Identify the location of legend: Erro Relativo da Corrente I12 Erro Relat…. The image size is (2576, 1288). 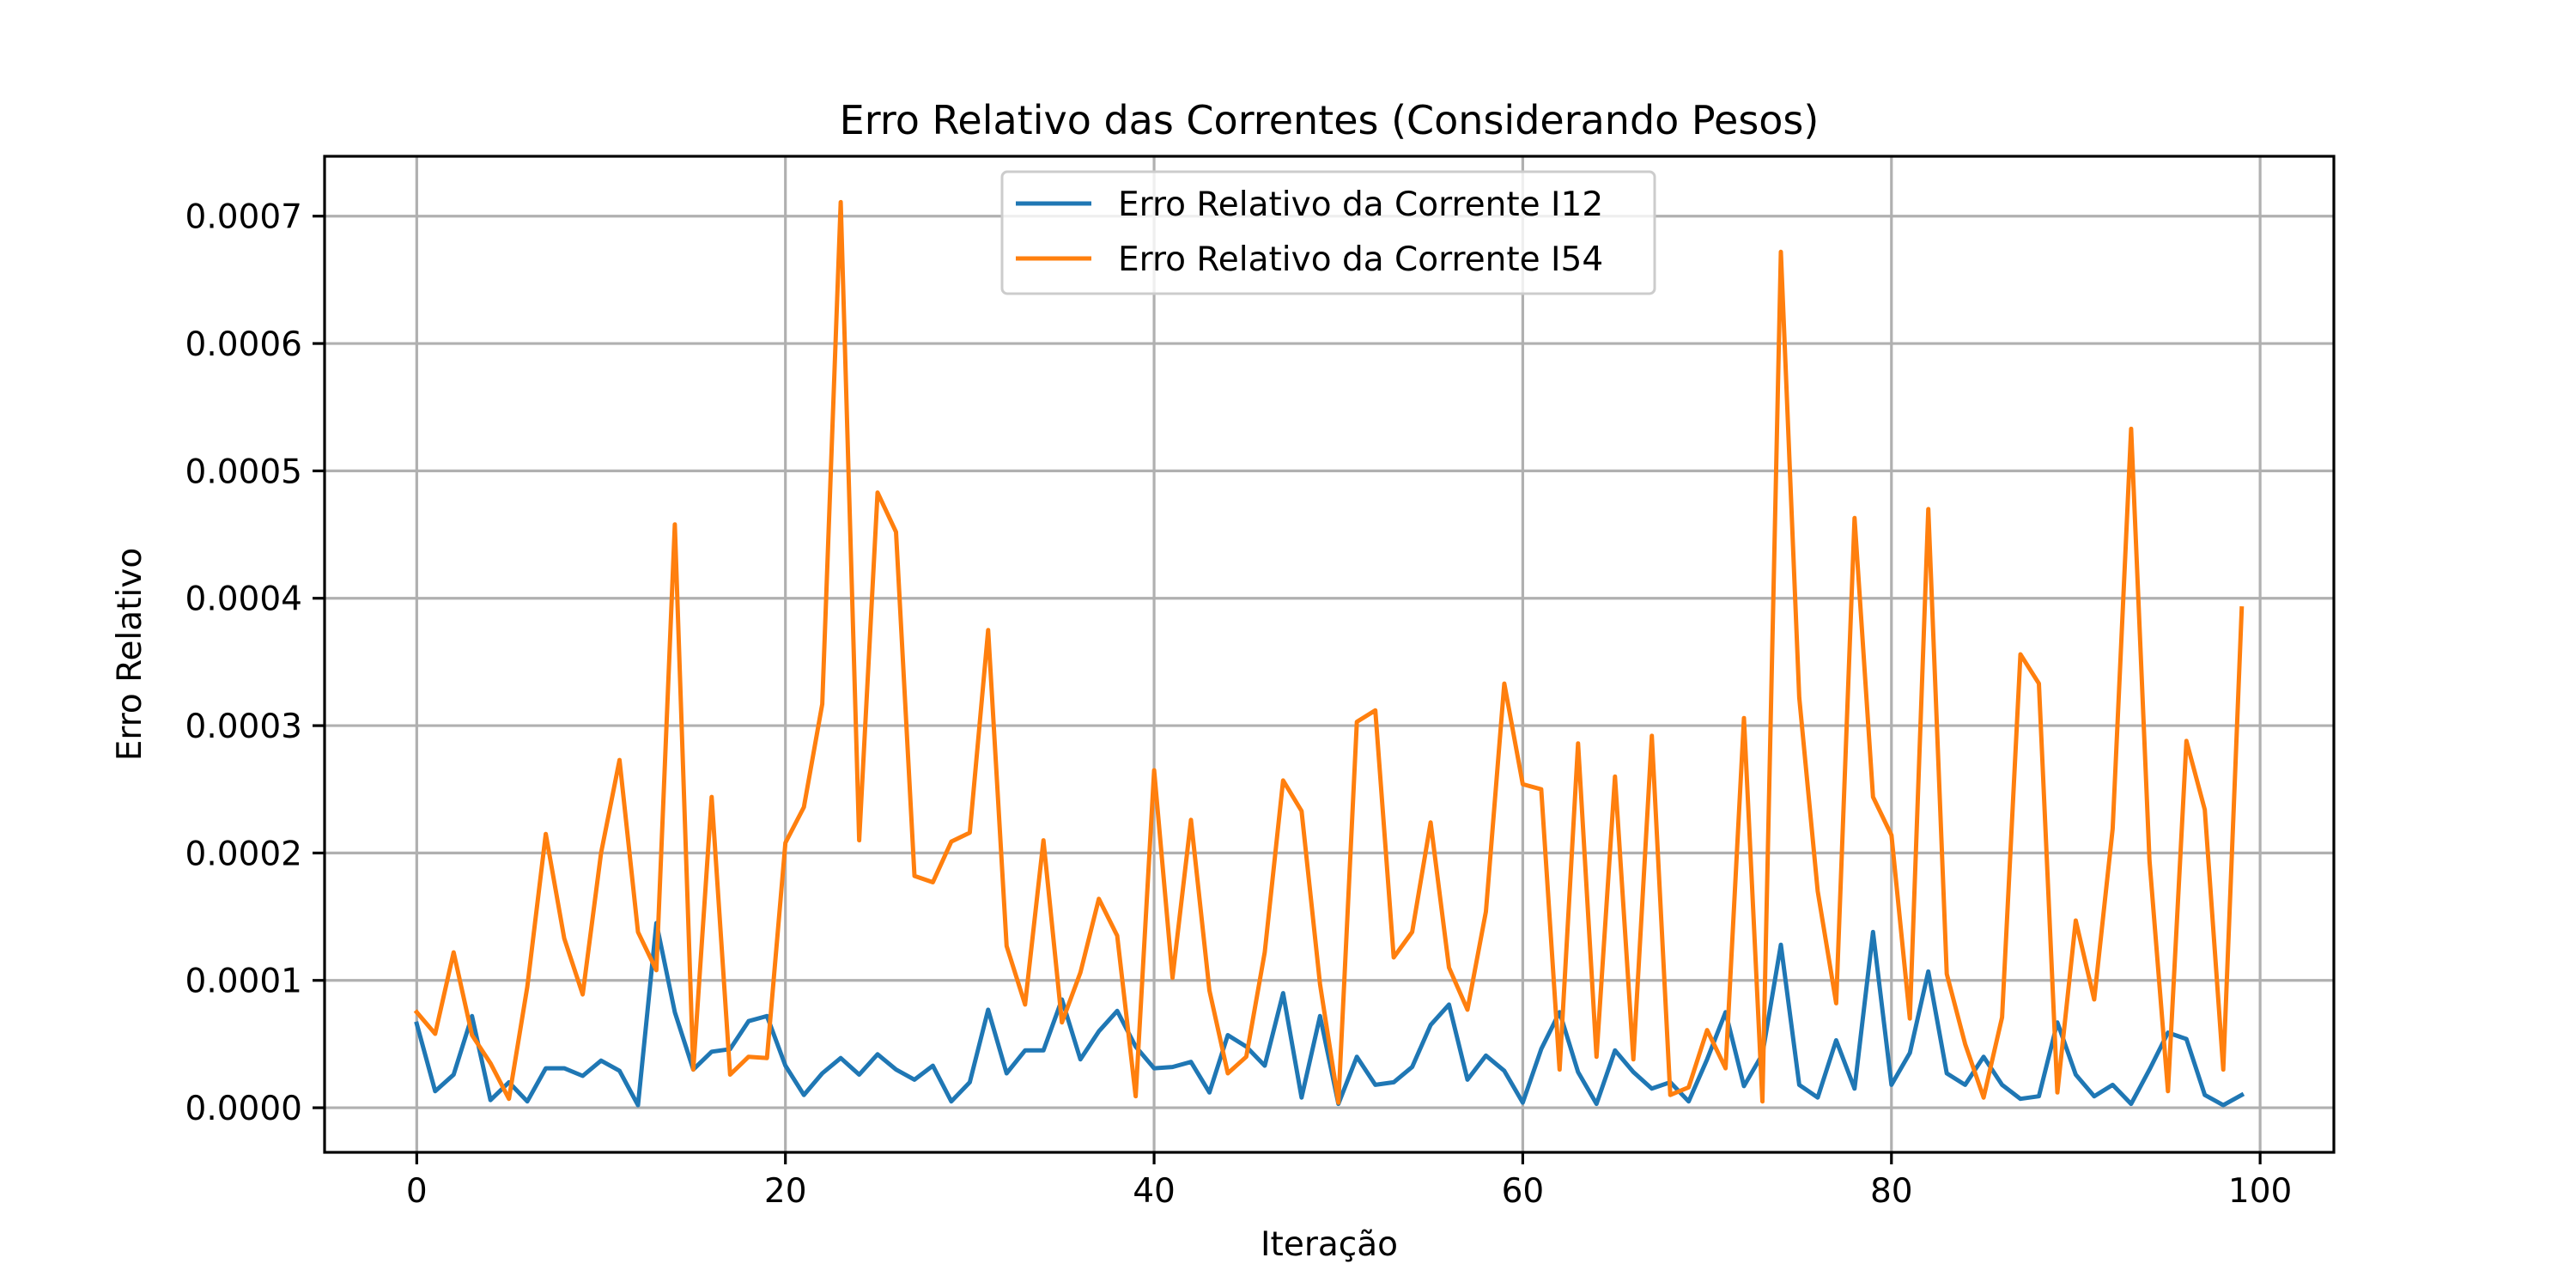
(1328, 232).